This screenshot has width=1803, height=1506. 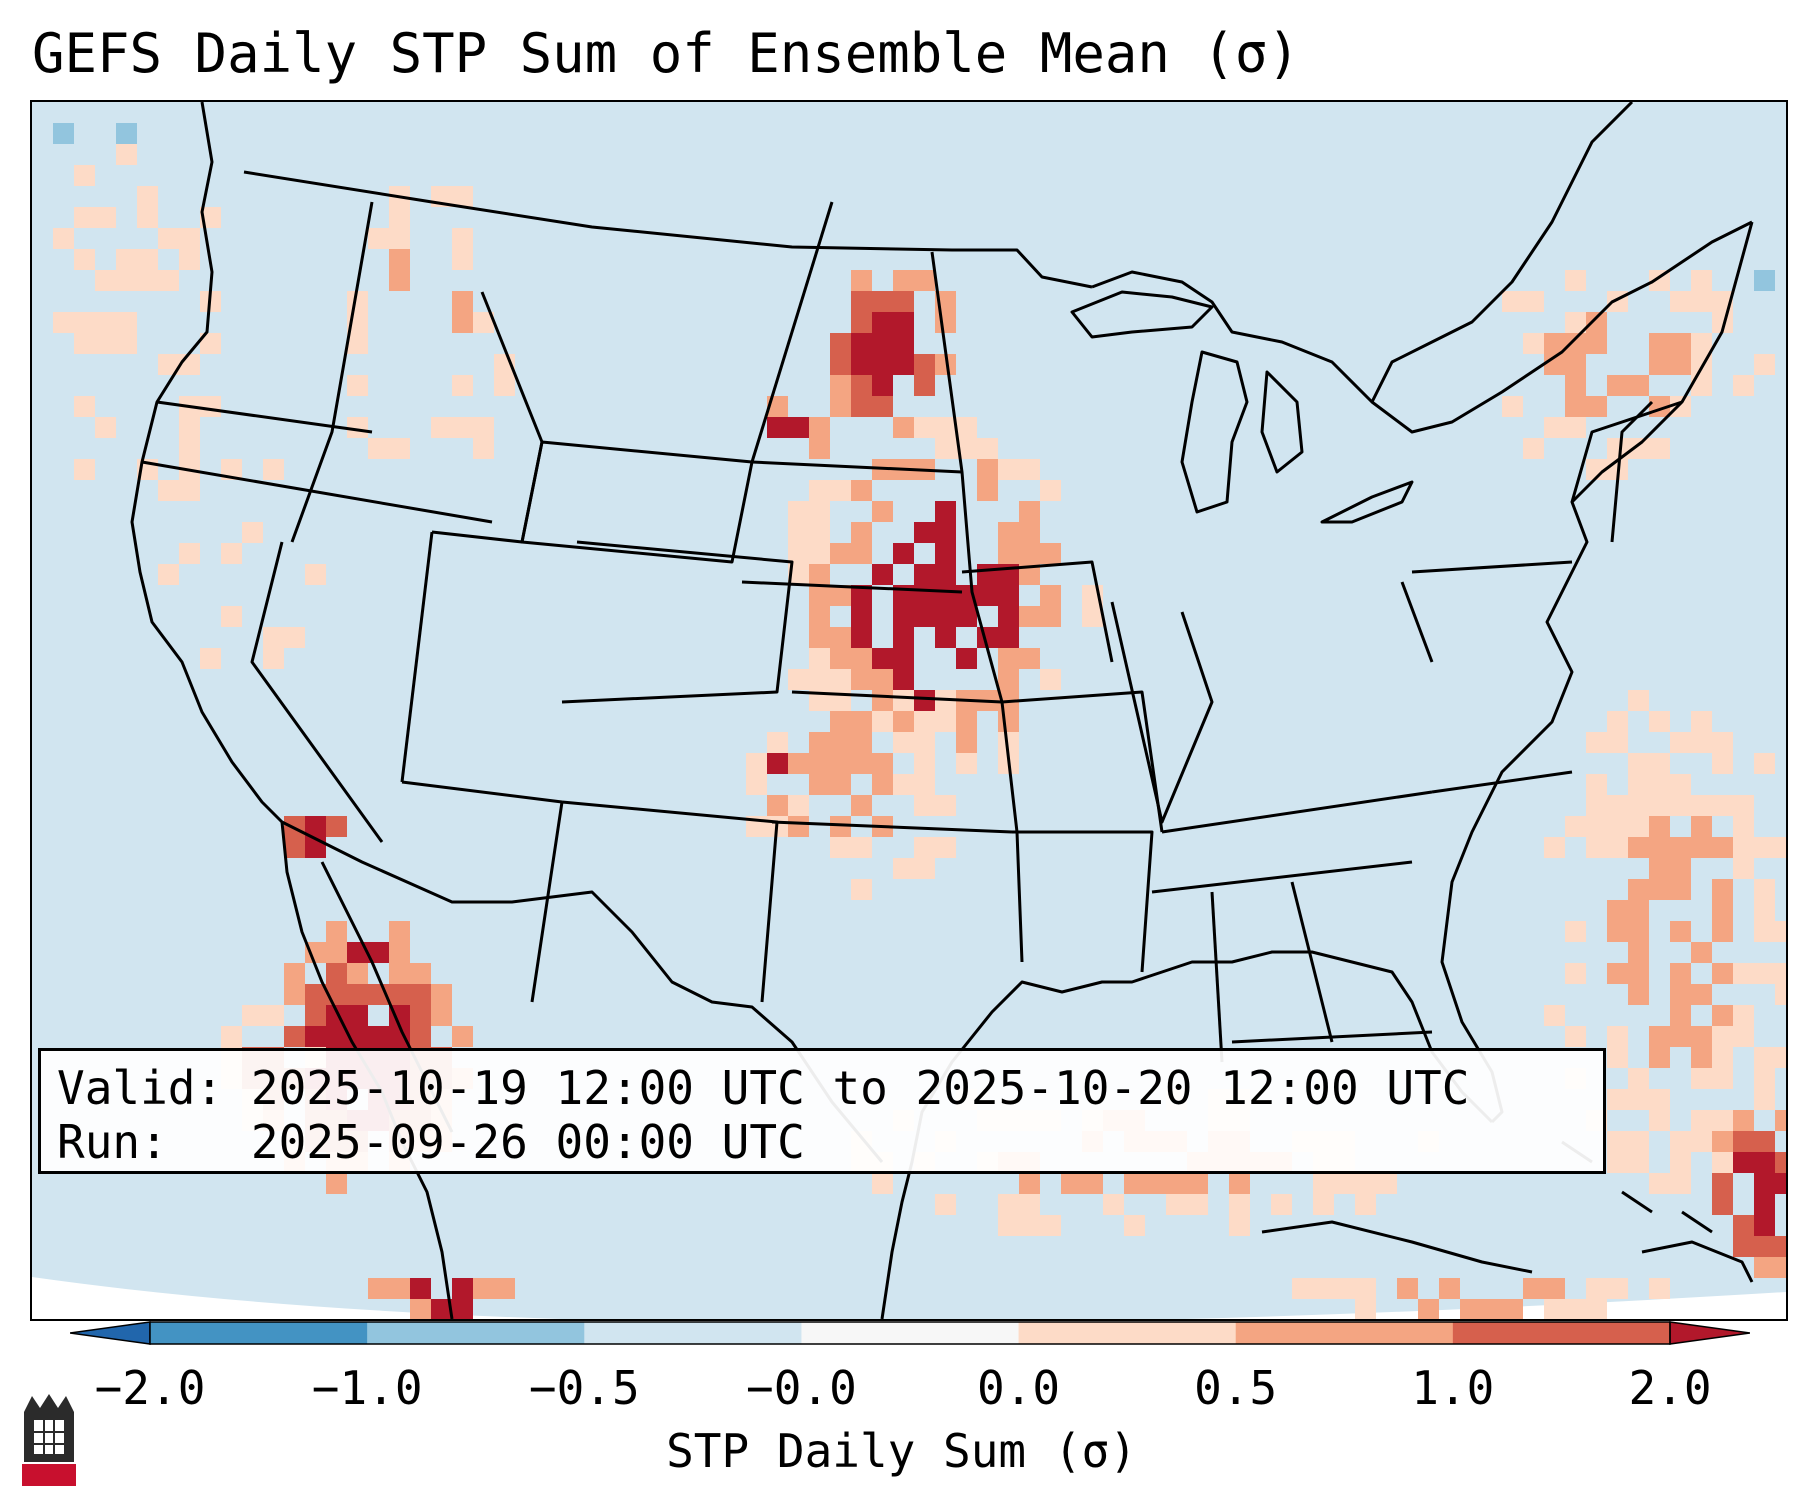 What do you see at coordinates (977, 607) in the screenshot?
I see `mn-wi` at bounding box center [977, 607].